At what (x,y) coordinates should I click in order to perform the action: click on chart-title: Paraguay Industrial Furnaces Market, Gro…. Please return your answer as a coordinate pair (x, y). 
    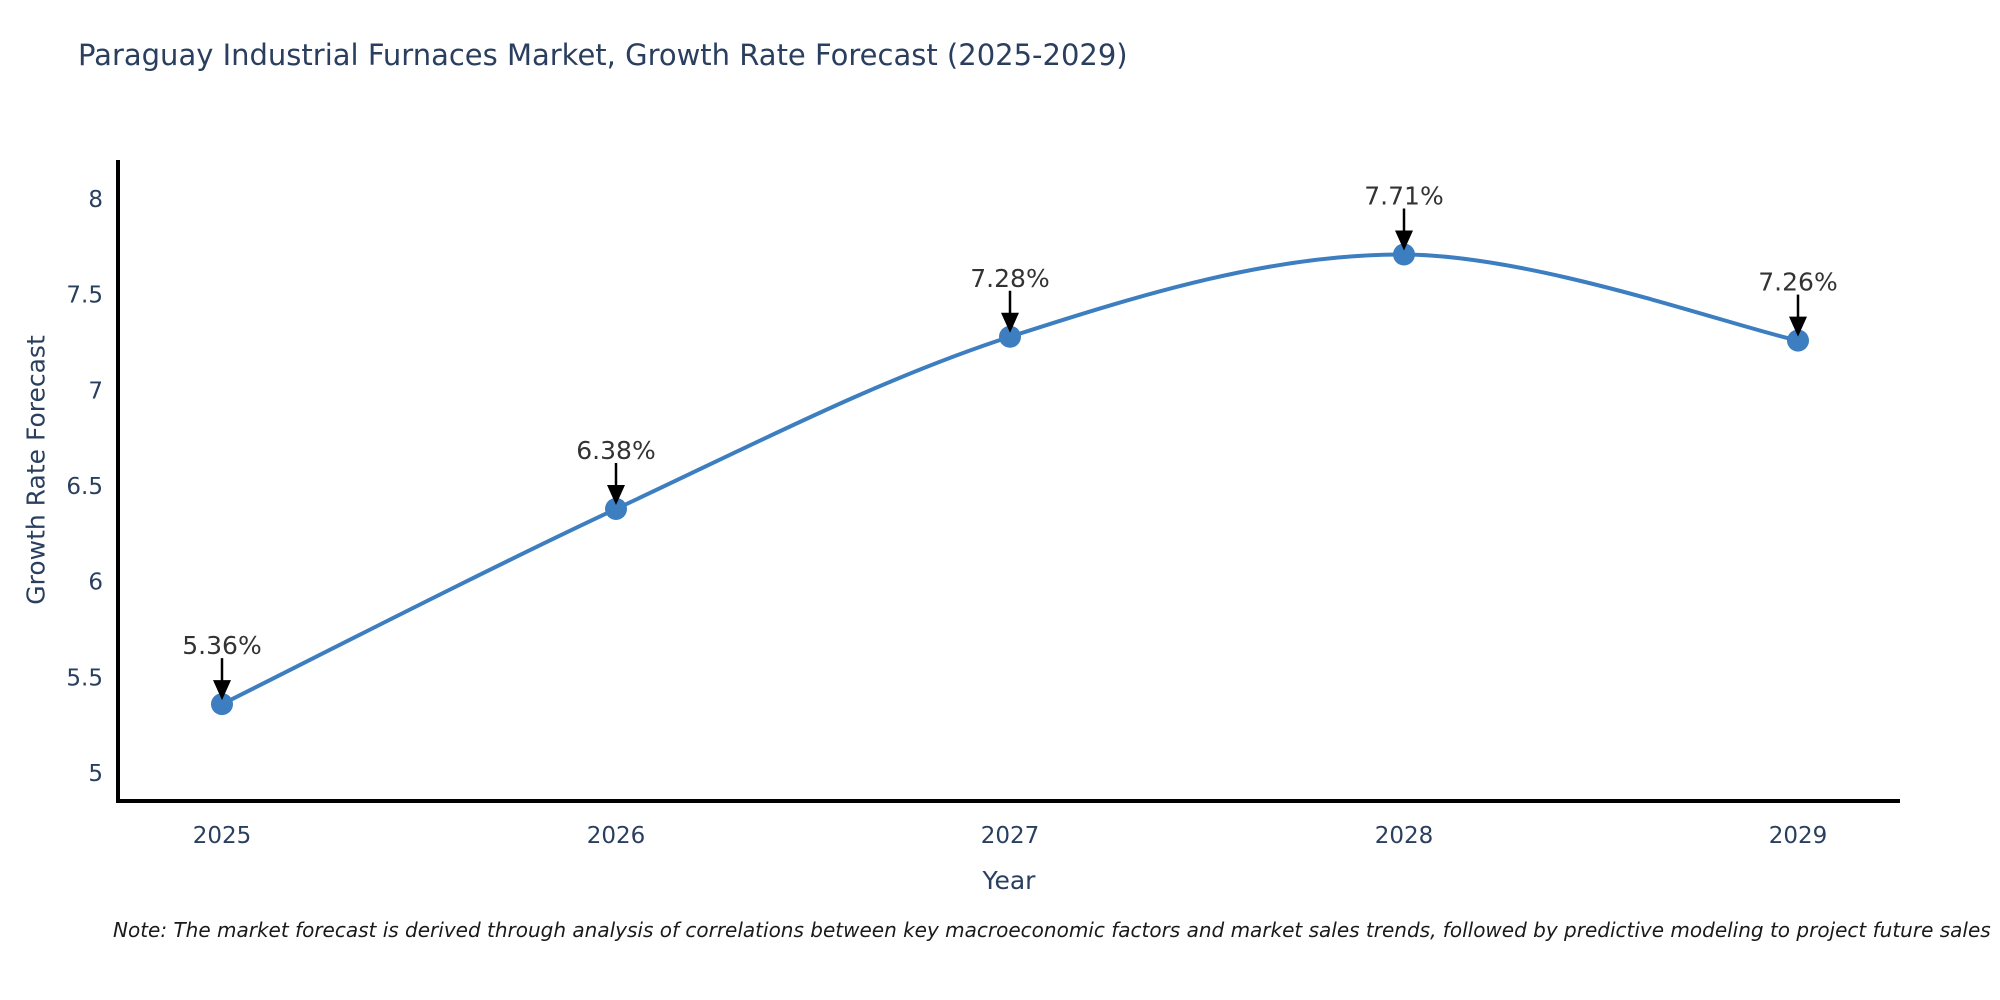
    Looking at the image, I should click on (603, 55).